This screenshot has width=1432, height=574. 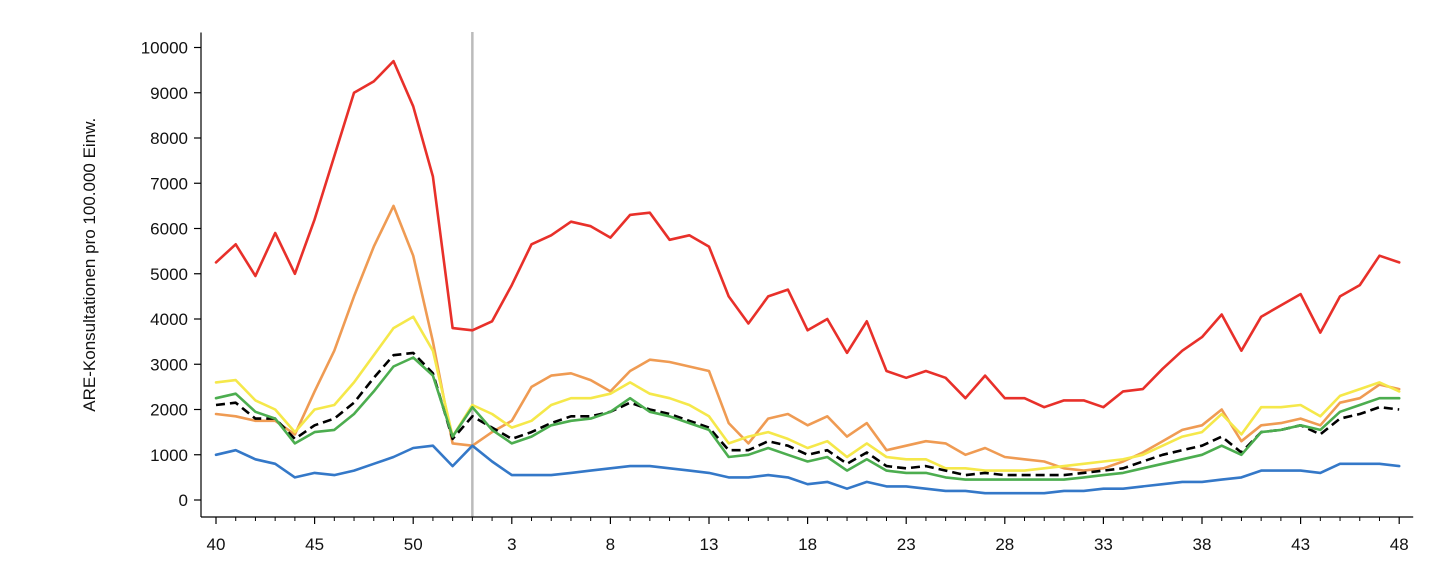 I want to click on x-tick-label: 40, so click(x=216, y=544).